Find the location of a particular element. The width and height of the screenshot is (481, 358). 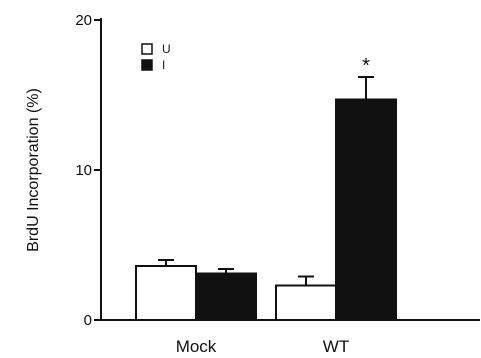

y-tick-label: 20 is located at coordinates (83, 20).